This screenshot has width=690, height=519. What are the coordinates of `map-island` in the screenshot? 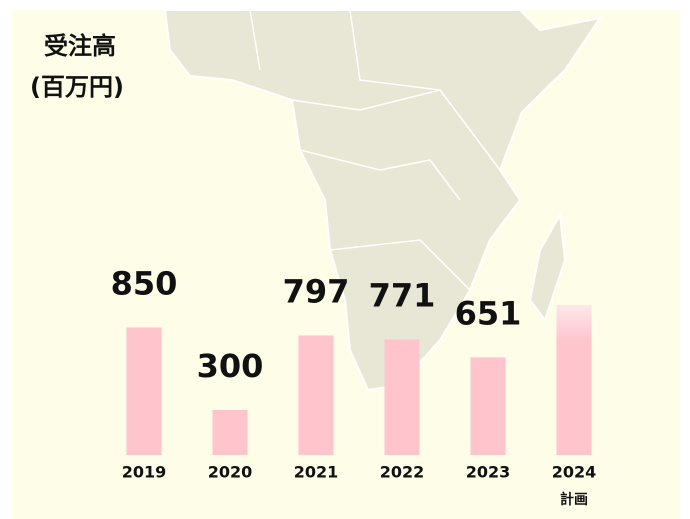 It's located at (547, 267).